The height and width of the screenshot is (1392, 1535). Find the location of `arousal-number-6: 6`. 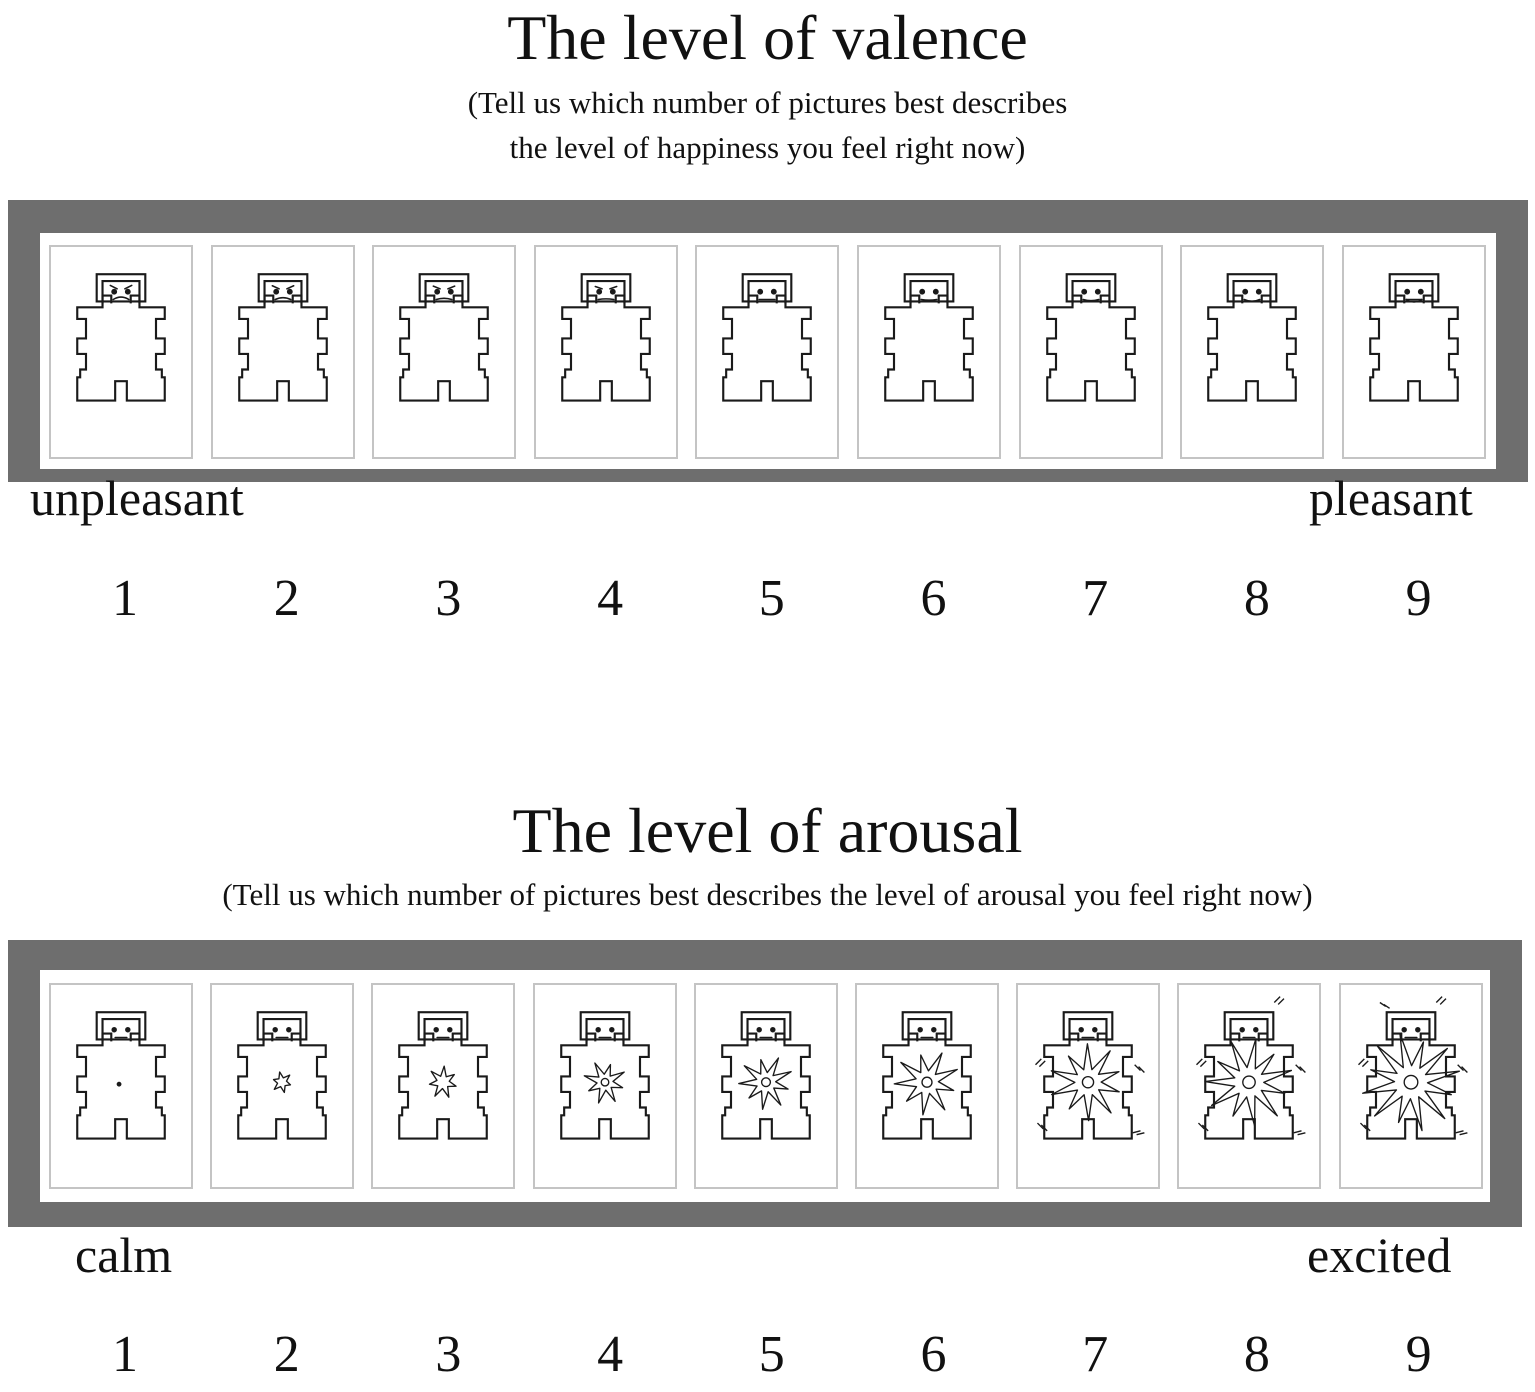

arousal-number-6: 6 is located at coordinates (933, 1354).